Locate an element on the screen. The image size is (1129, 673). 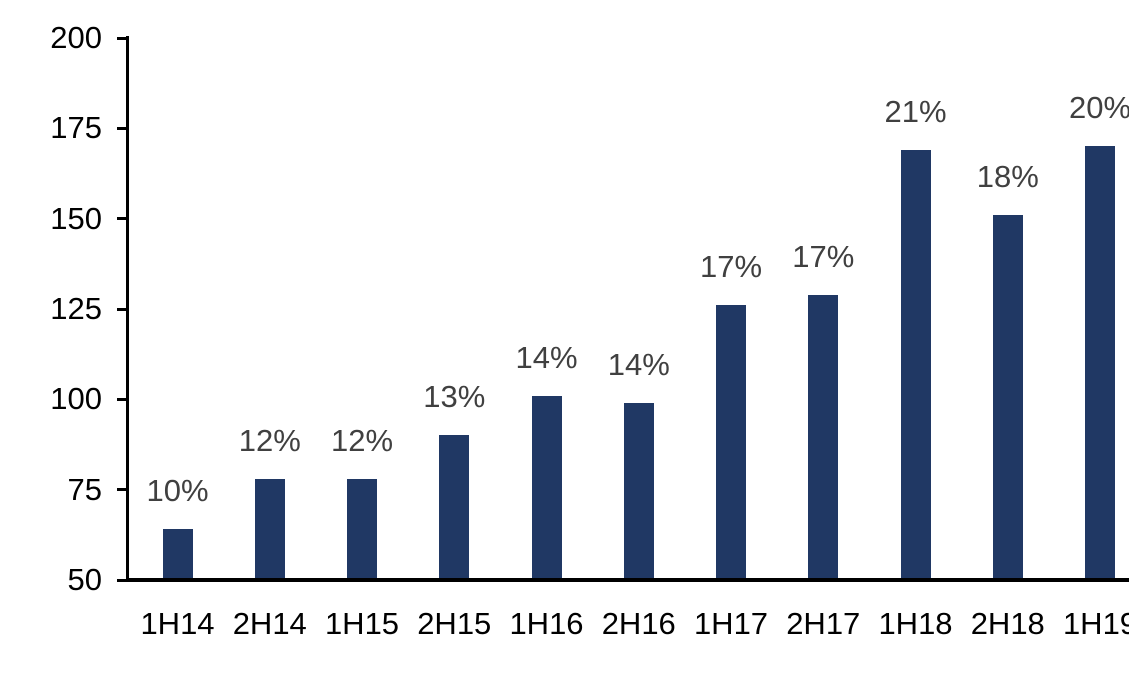
x-axis-tick-label: 2H14 is located at coordinates (269, 623).